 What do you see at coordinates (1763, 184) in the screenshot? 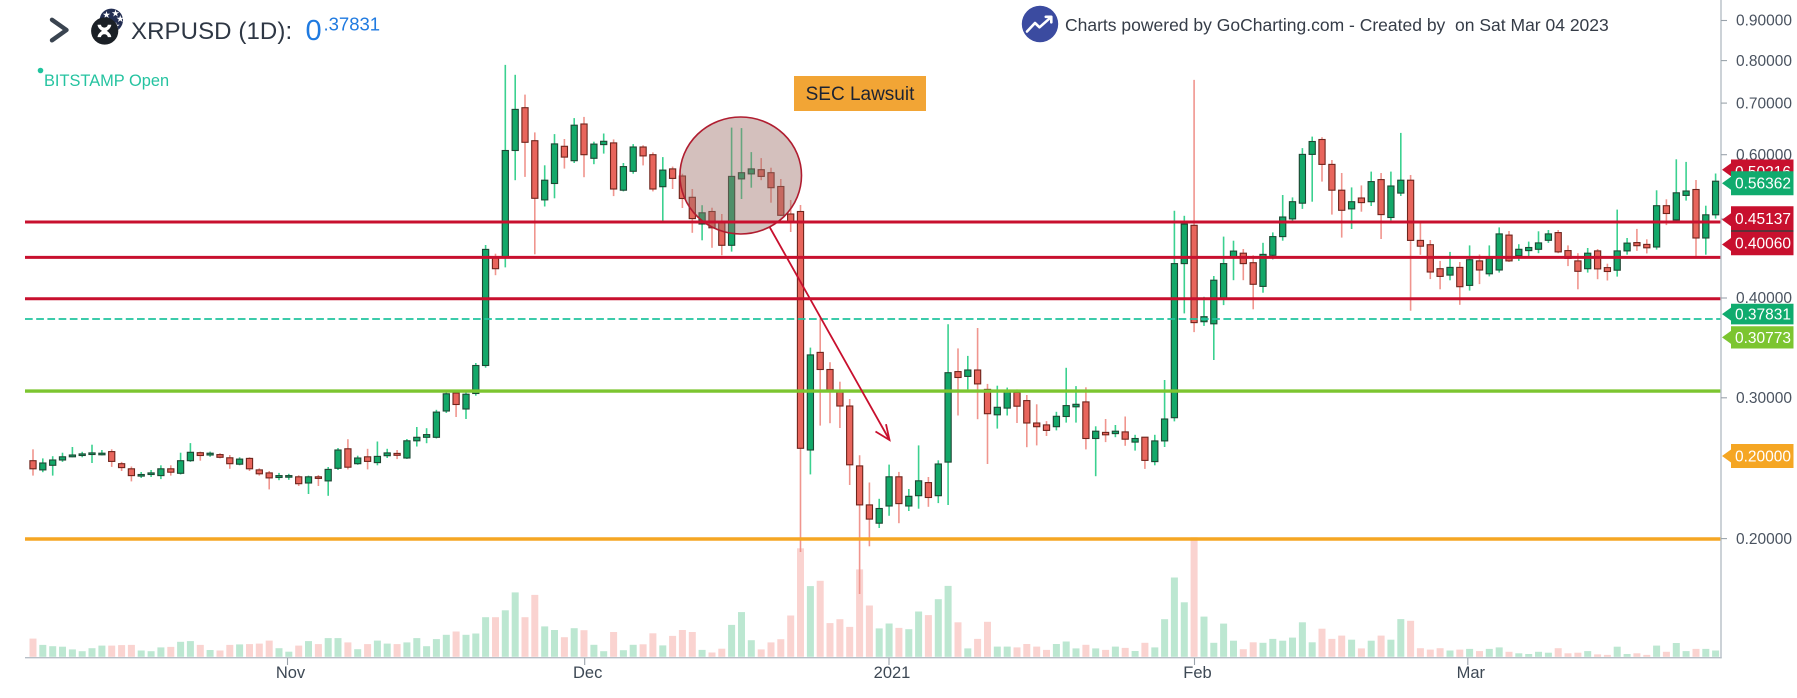
I see `svg-text: 0.56362` at bounding box center [1763, 184].